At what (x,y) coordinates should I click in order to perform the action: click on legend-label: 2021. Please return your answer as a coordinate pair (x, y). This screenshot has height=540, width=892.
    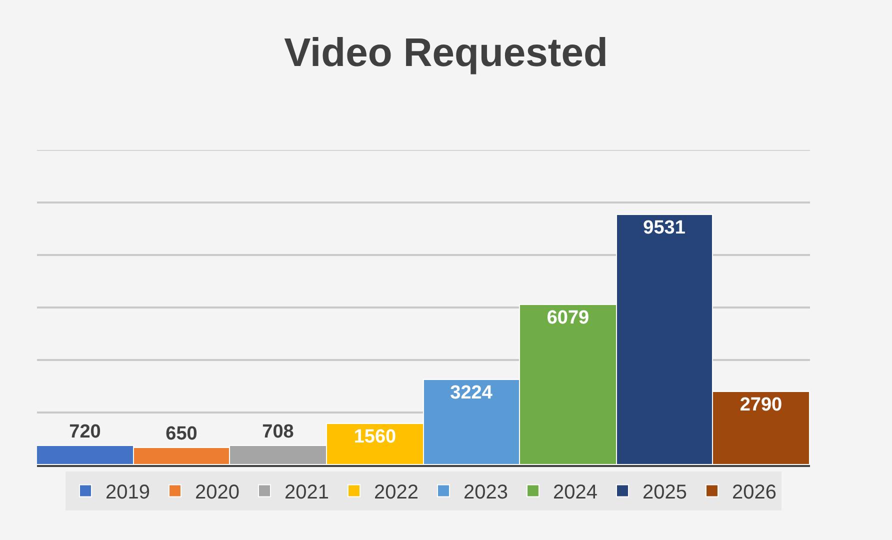
    Looking at the image, I should click on (306, 493).